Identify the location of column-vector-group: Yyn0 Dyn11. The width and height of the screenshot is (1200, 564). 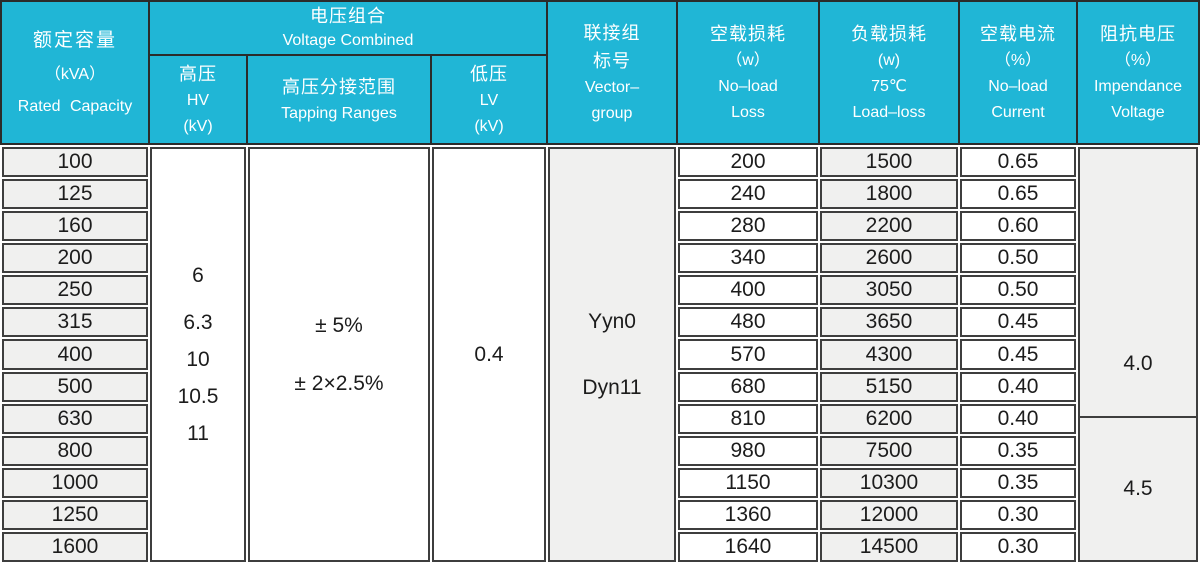
(612, 354).